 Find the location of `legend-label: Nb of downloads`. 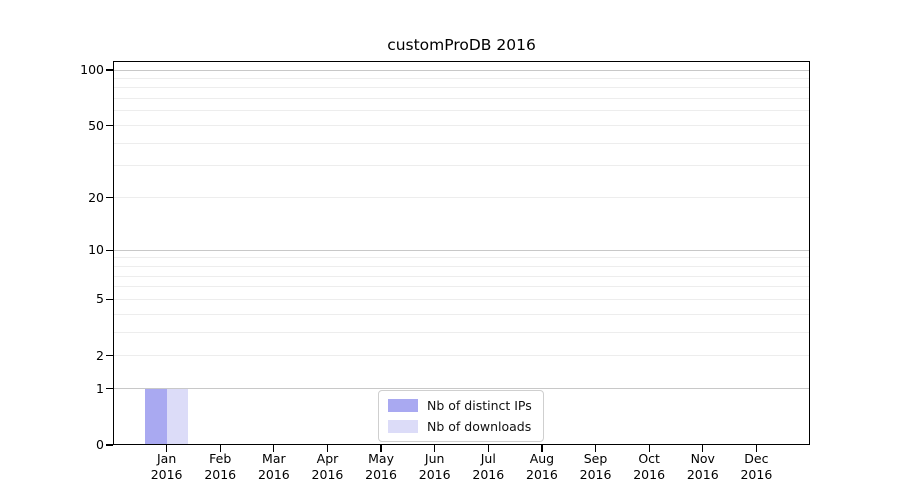

legend-label: Nb of downloads is located at coordinates (479, 426).